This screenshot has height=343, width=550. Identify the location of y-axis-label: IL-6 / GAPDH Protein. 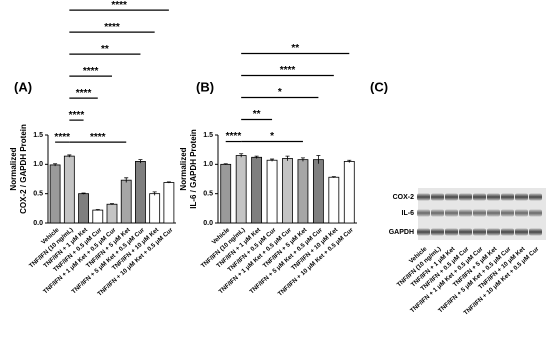
(193, 169).